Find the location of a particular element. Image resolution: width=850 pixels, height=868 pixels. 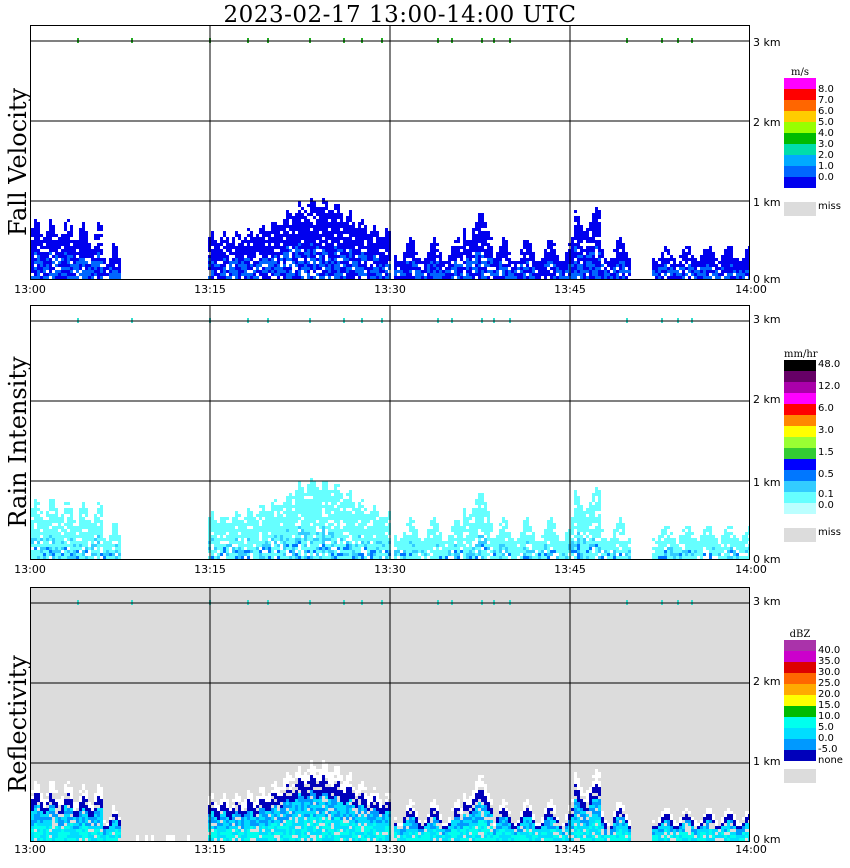

legend-miss-swatch is located at coordinates (800, 209).